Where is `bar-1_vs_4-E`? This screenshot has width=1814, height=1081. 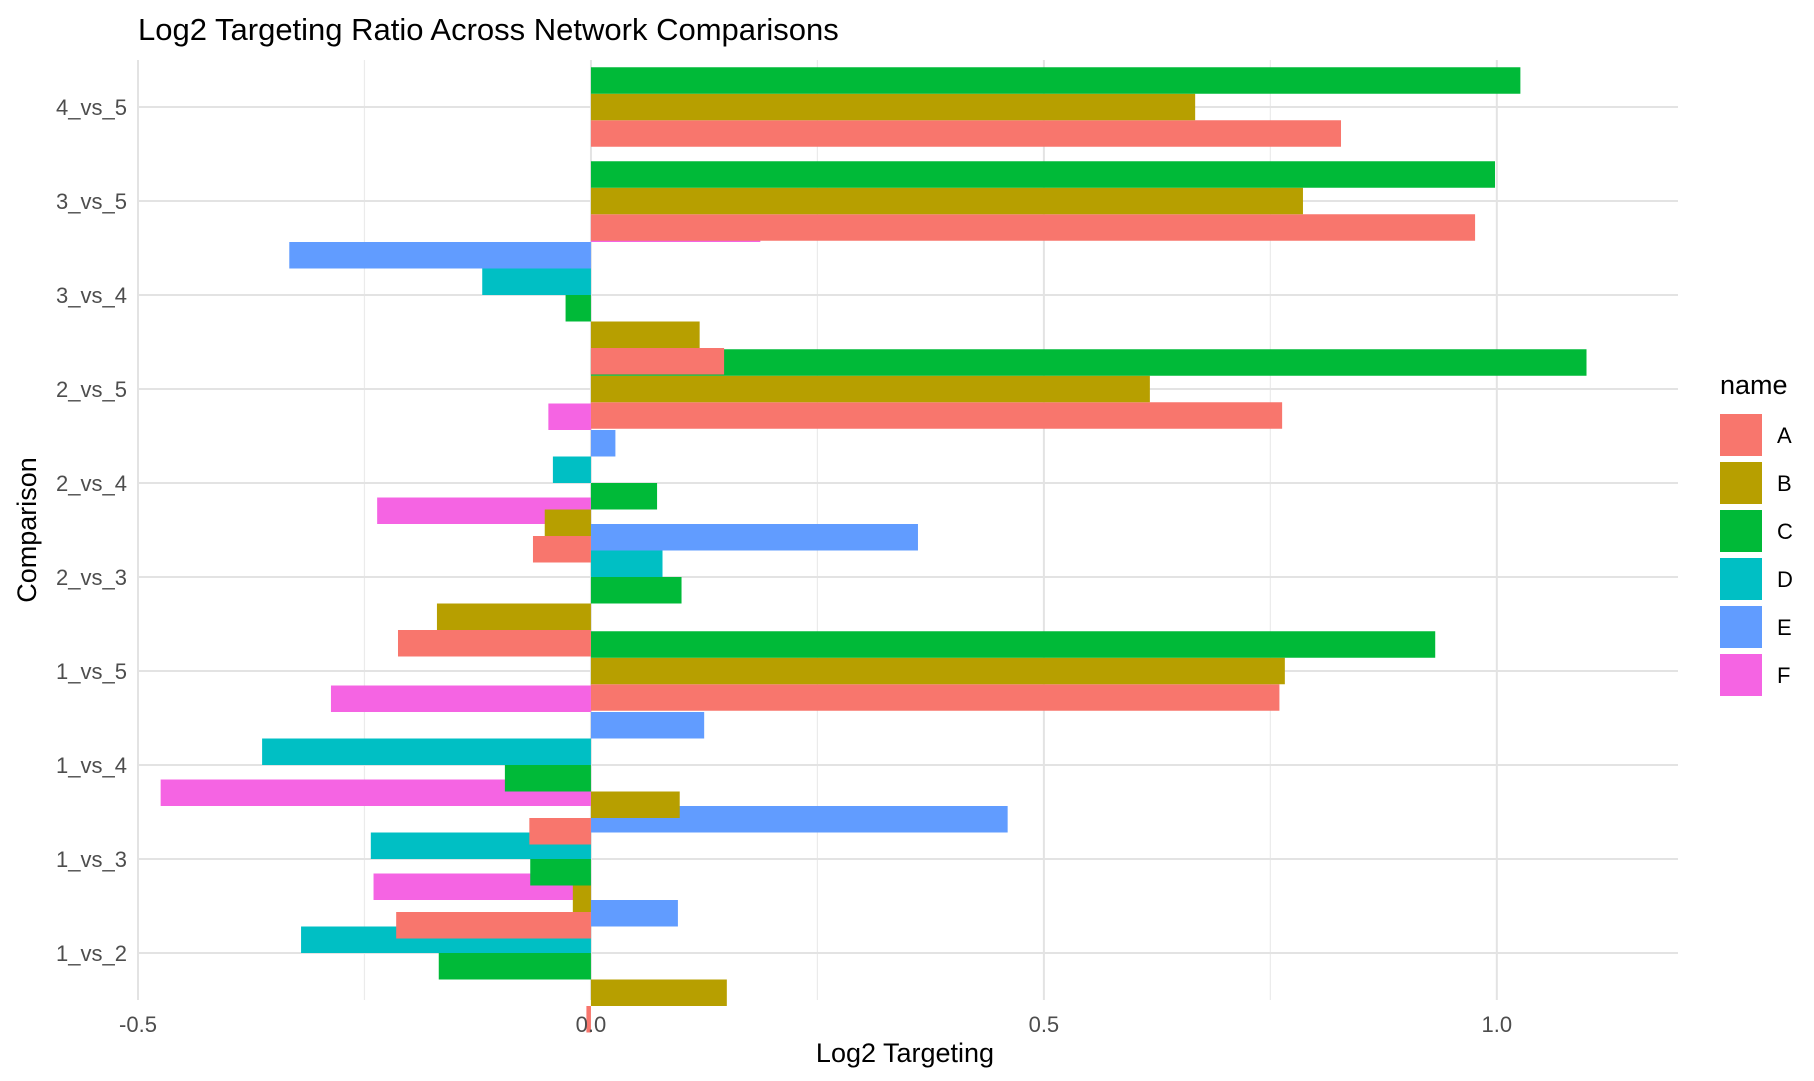 bar-1_vs_4-E is located at coordinates (647, 725).